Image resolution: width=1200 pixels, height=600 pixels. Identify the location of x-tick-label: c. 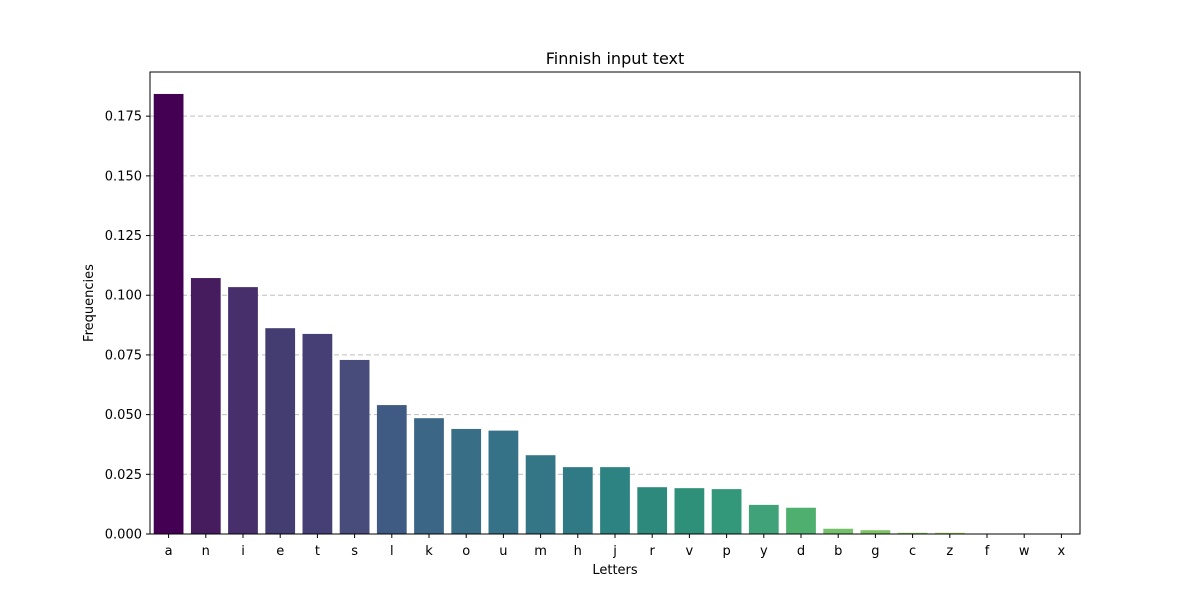
(912, 551).